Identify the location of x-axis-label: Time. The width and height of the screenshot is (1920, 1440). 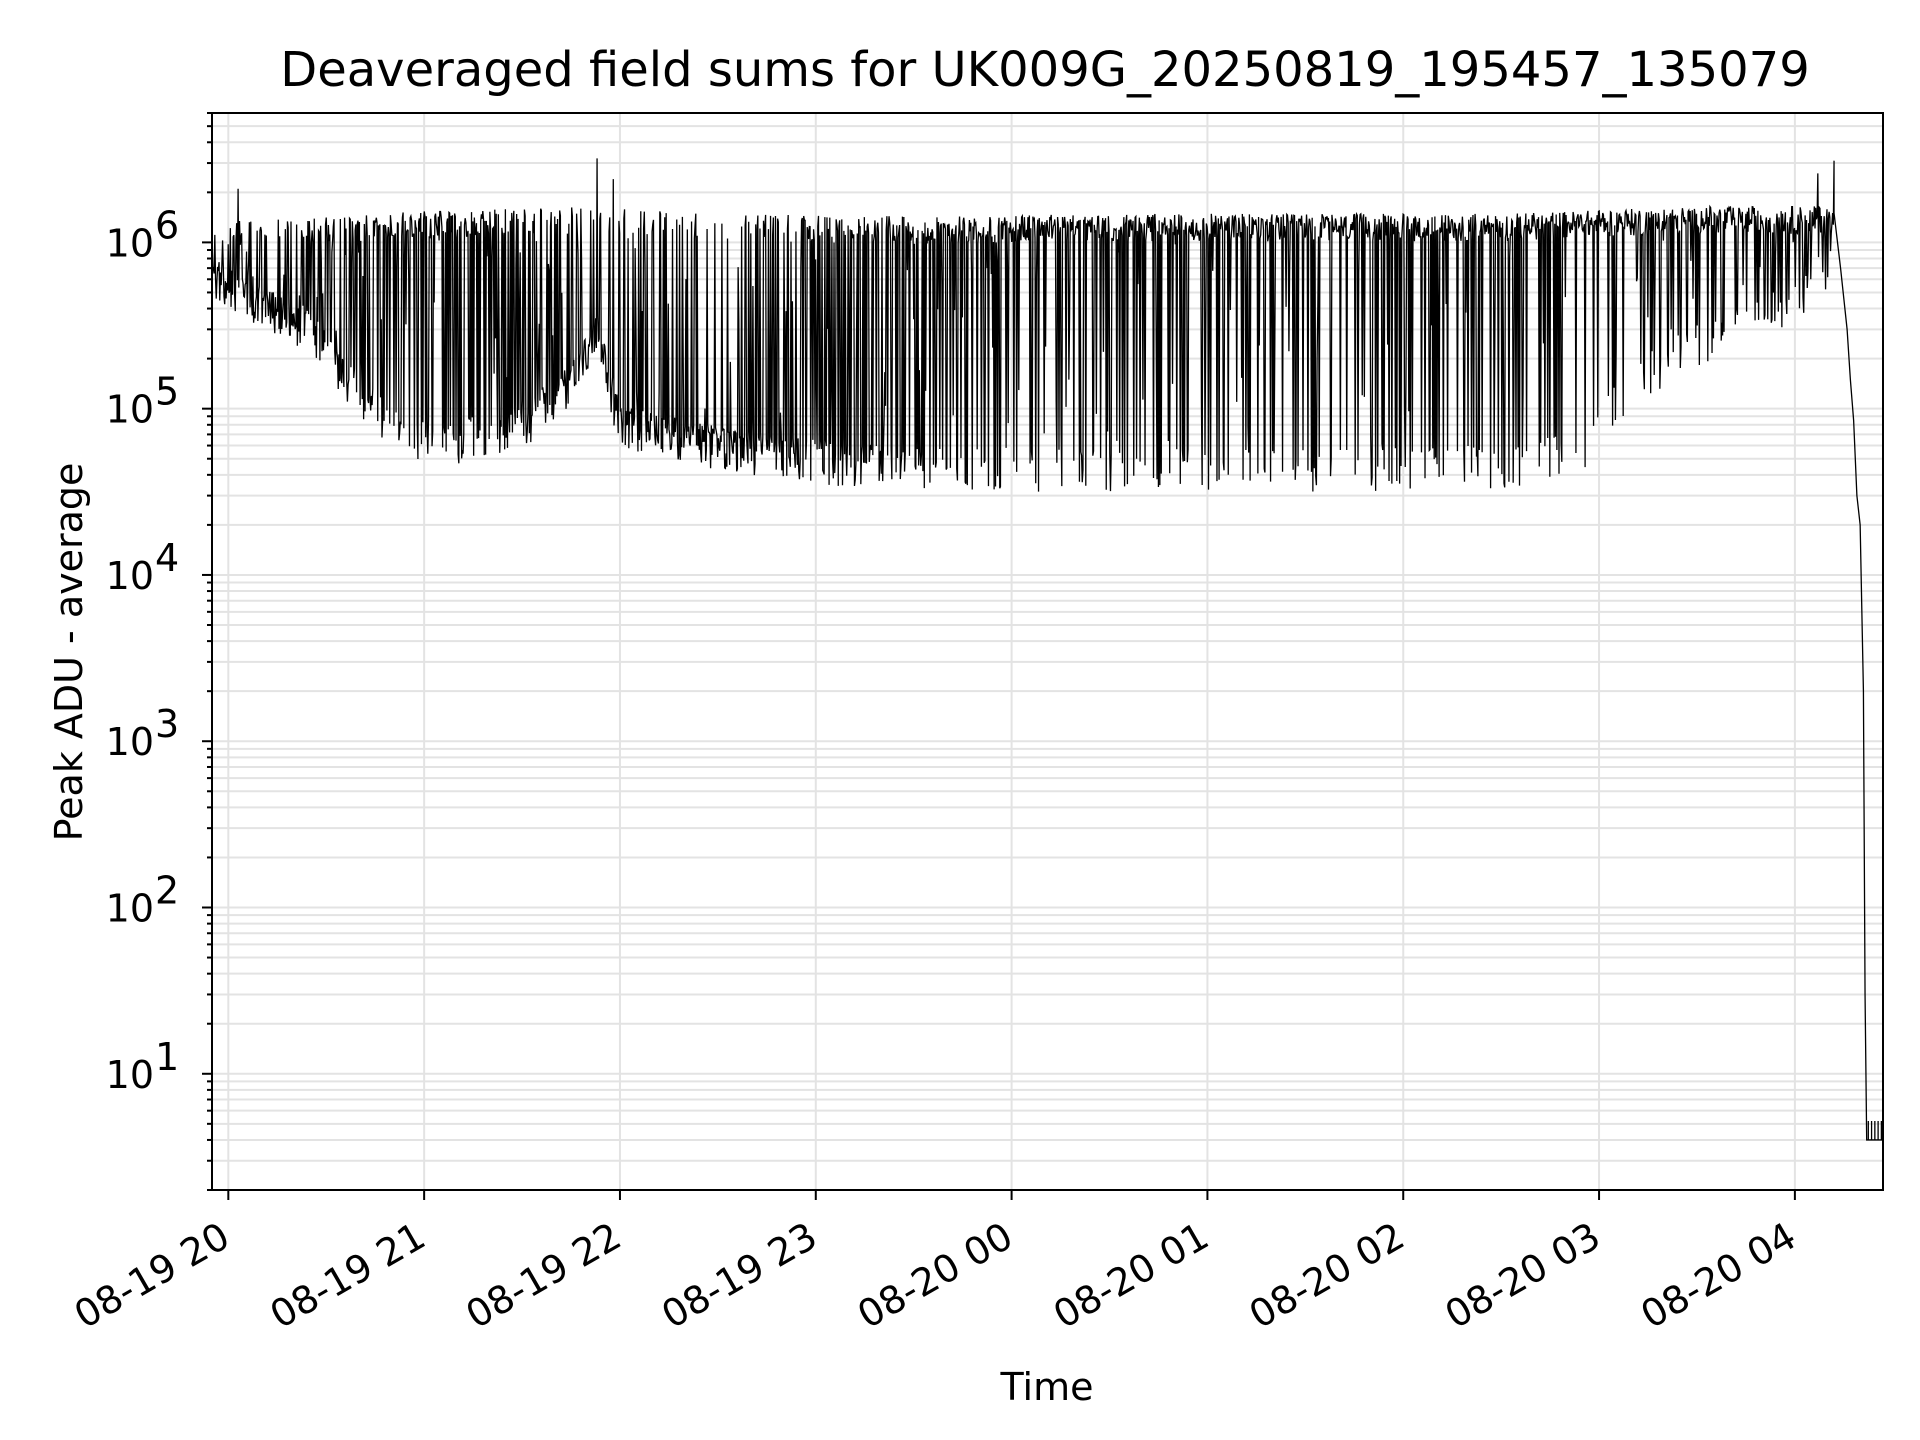
(1047, 1387).